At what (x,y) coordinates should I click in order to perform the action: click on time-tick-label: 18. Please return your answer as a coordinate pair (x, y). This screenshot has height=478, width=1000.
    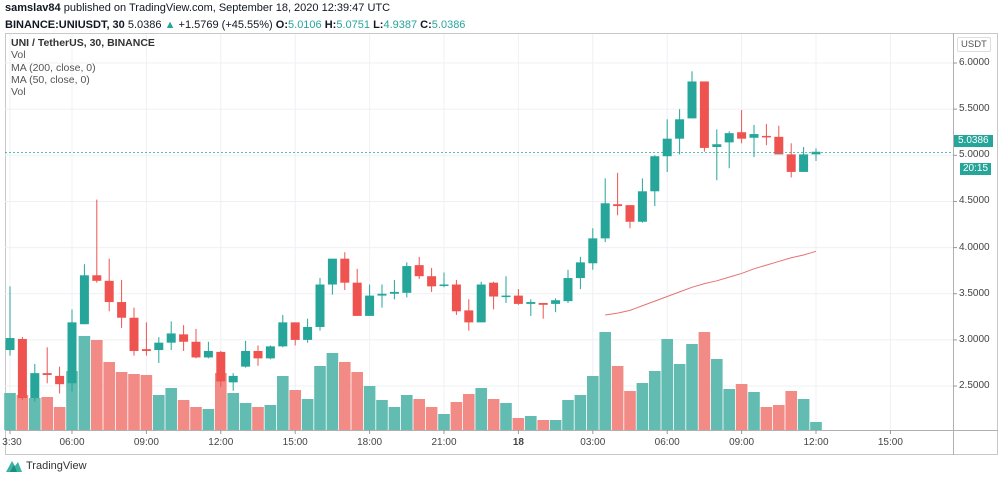
    Looking at the image, I should click on (518, 442).